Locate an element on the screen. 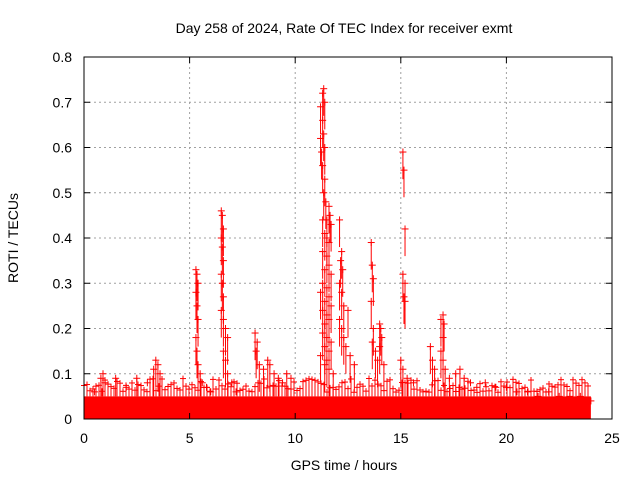  x-tick-label: 0 is located at coordinates (84, 438).